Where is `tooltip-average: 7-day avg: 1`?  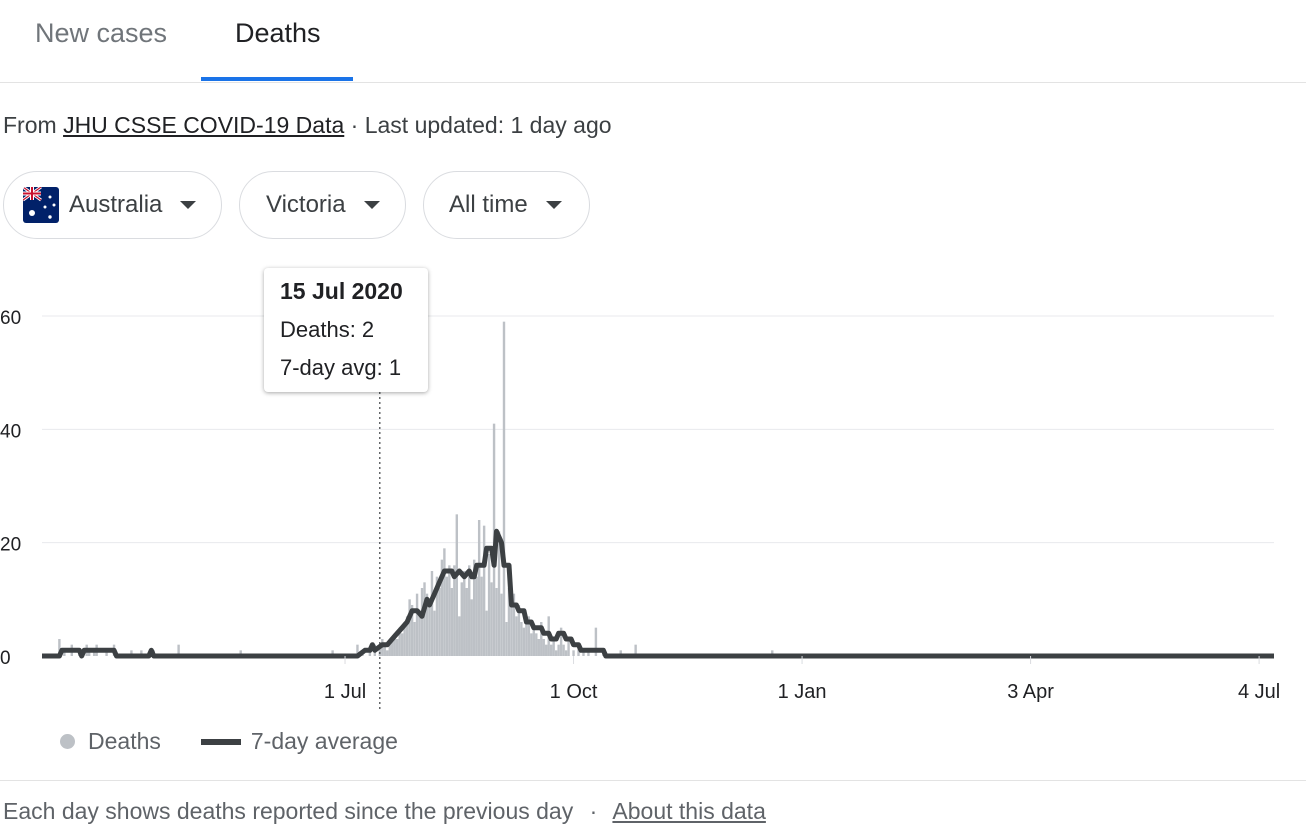 tooltip-average: 7-day avg: 1 is located at coordinates (341, 367).